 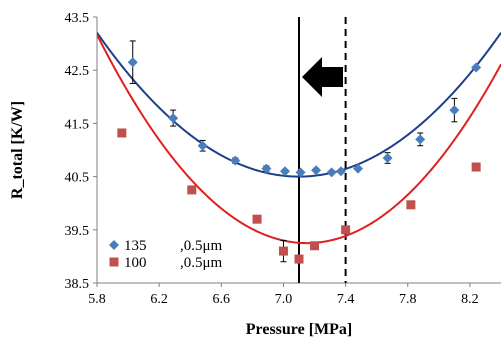 I want to click on y-tick-label: 42.5, so click(x=77, y=71).